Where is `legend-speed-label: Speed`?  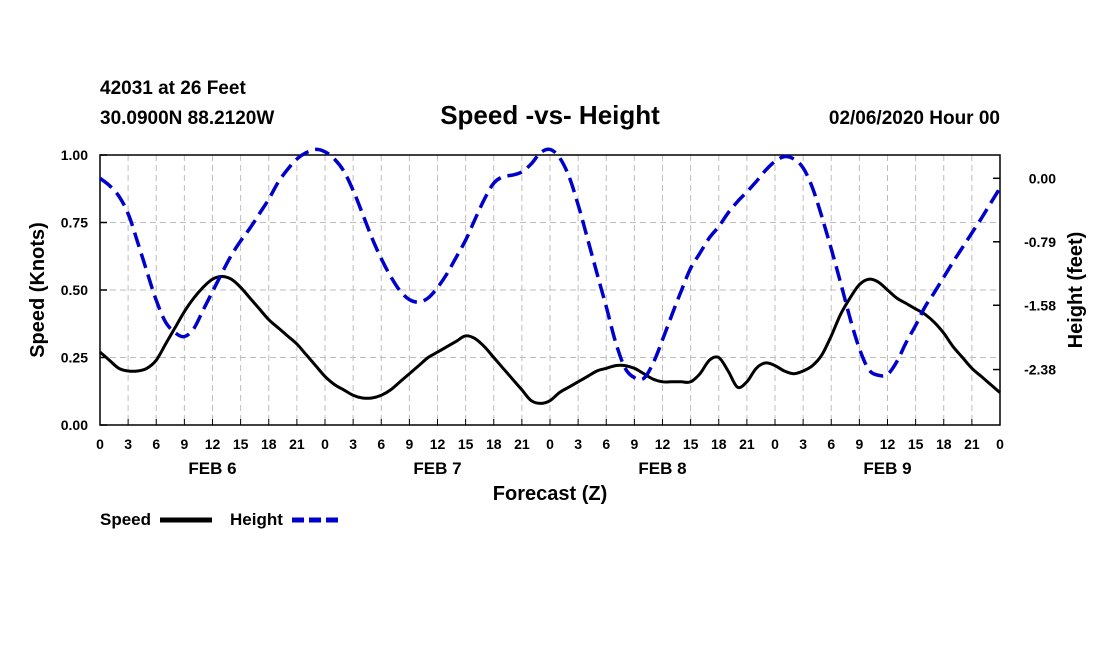 legend-speed-label: Speed is located at coordinates (125, 519).